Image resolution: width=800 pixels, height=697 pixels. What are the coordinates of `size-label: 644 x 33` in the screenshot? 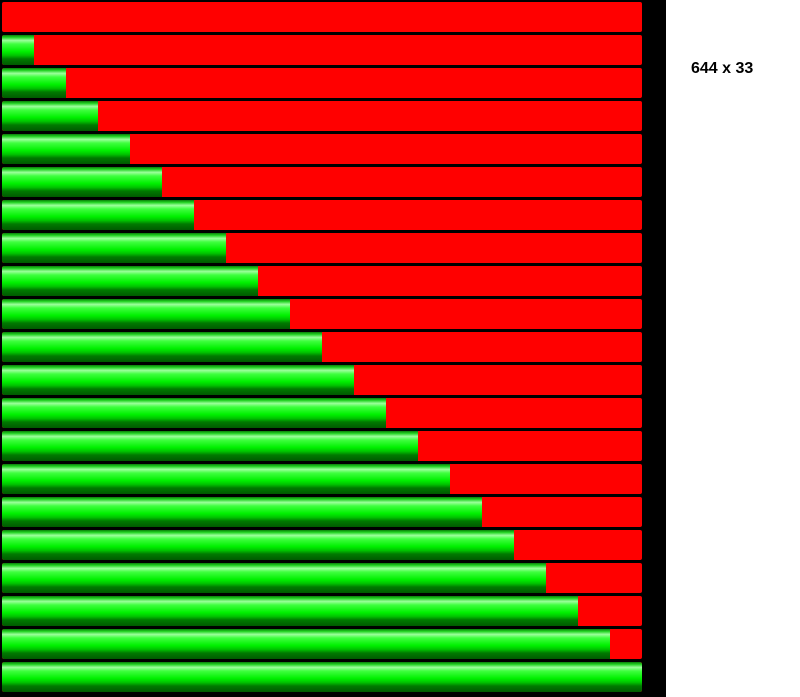 It's located at (722, 68).